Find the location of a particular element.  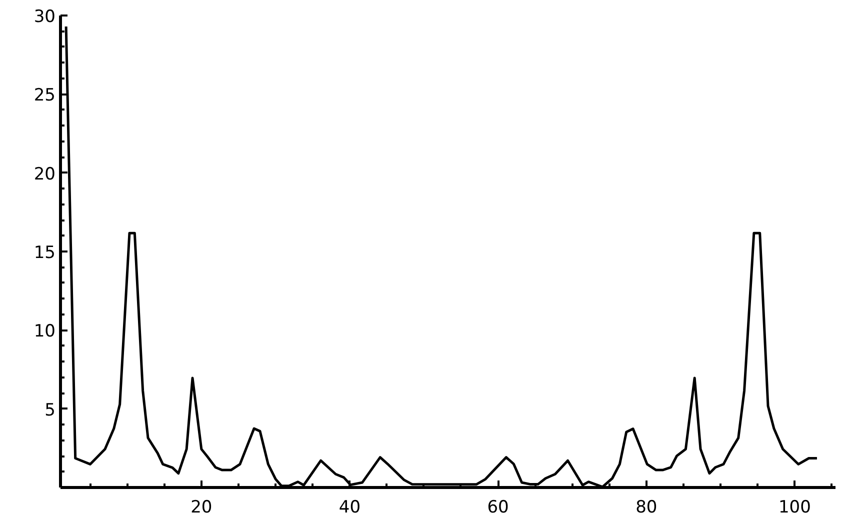

x-tick-label: 80 is located at coordinates (647, 508).